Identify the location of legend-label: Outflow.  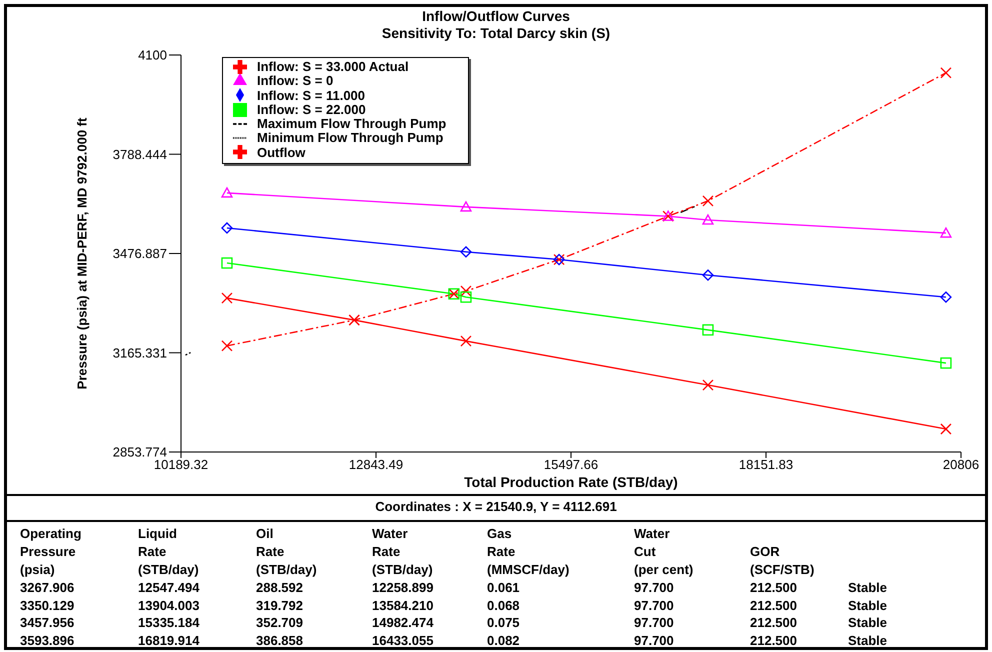
(281, 152).